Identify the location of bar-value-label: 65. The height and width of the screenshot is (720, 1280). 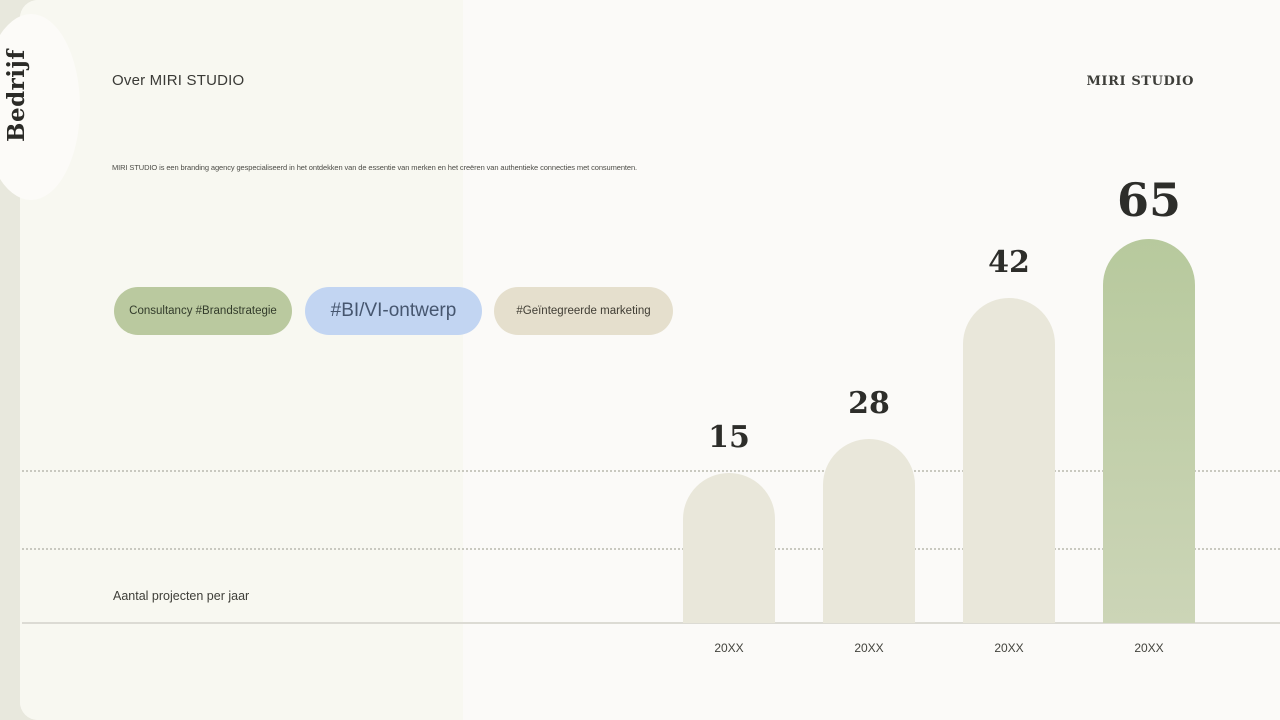
(1148, 200).